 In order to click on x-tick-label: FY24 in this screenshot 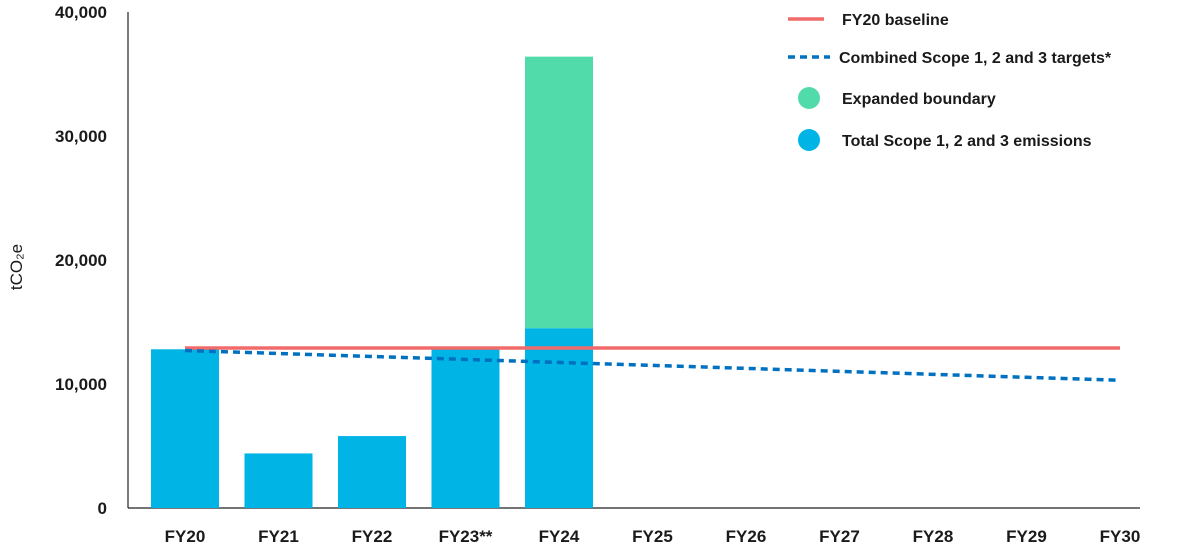, I will do `click(559, 536)`.